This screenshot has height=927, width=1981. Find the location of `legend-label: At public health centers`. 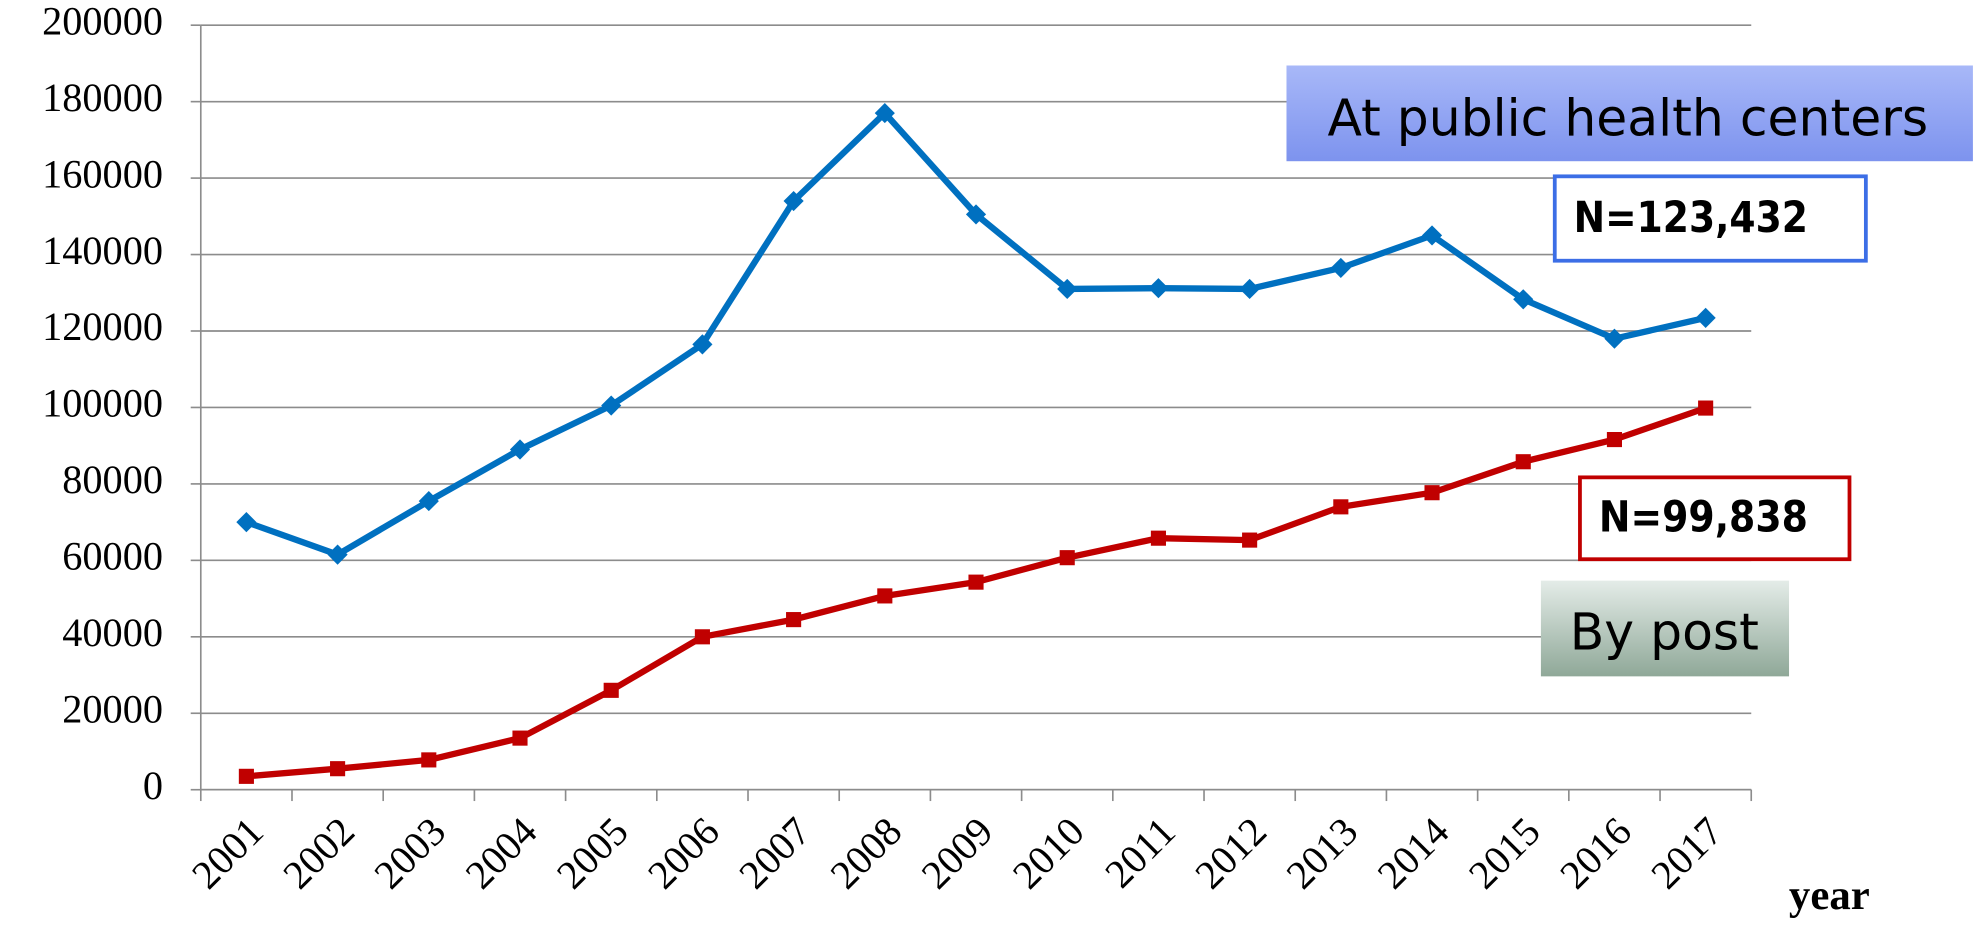

legend-label: At public health centers is located at coordinates (1627, 118).